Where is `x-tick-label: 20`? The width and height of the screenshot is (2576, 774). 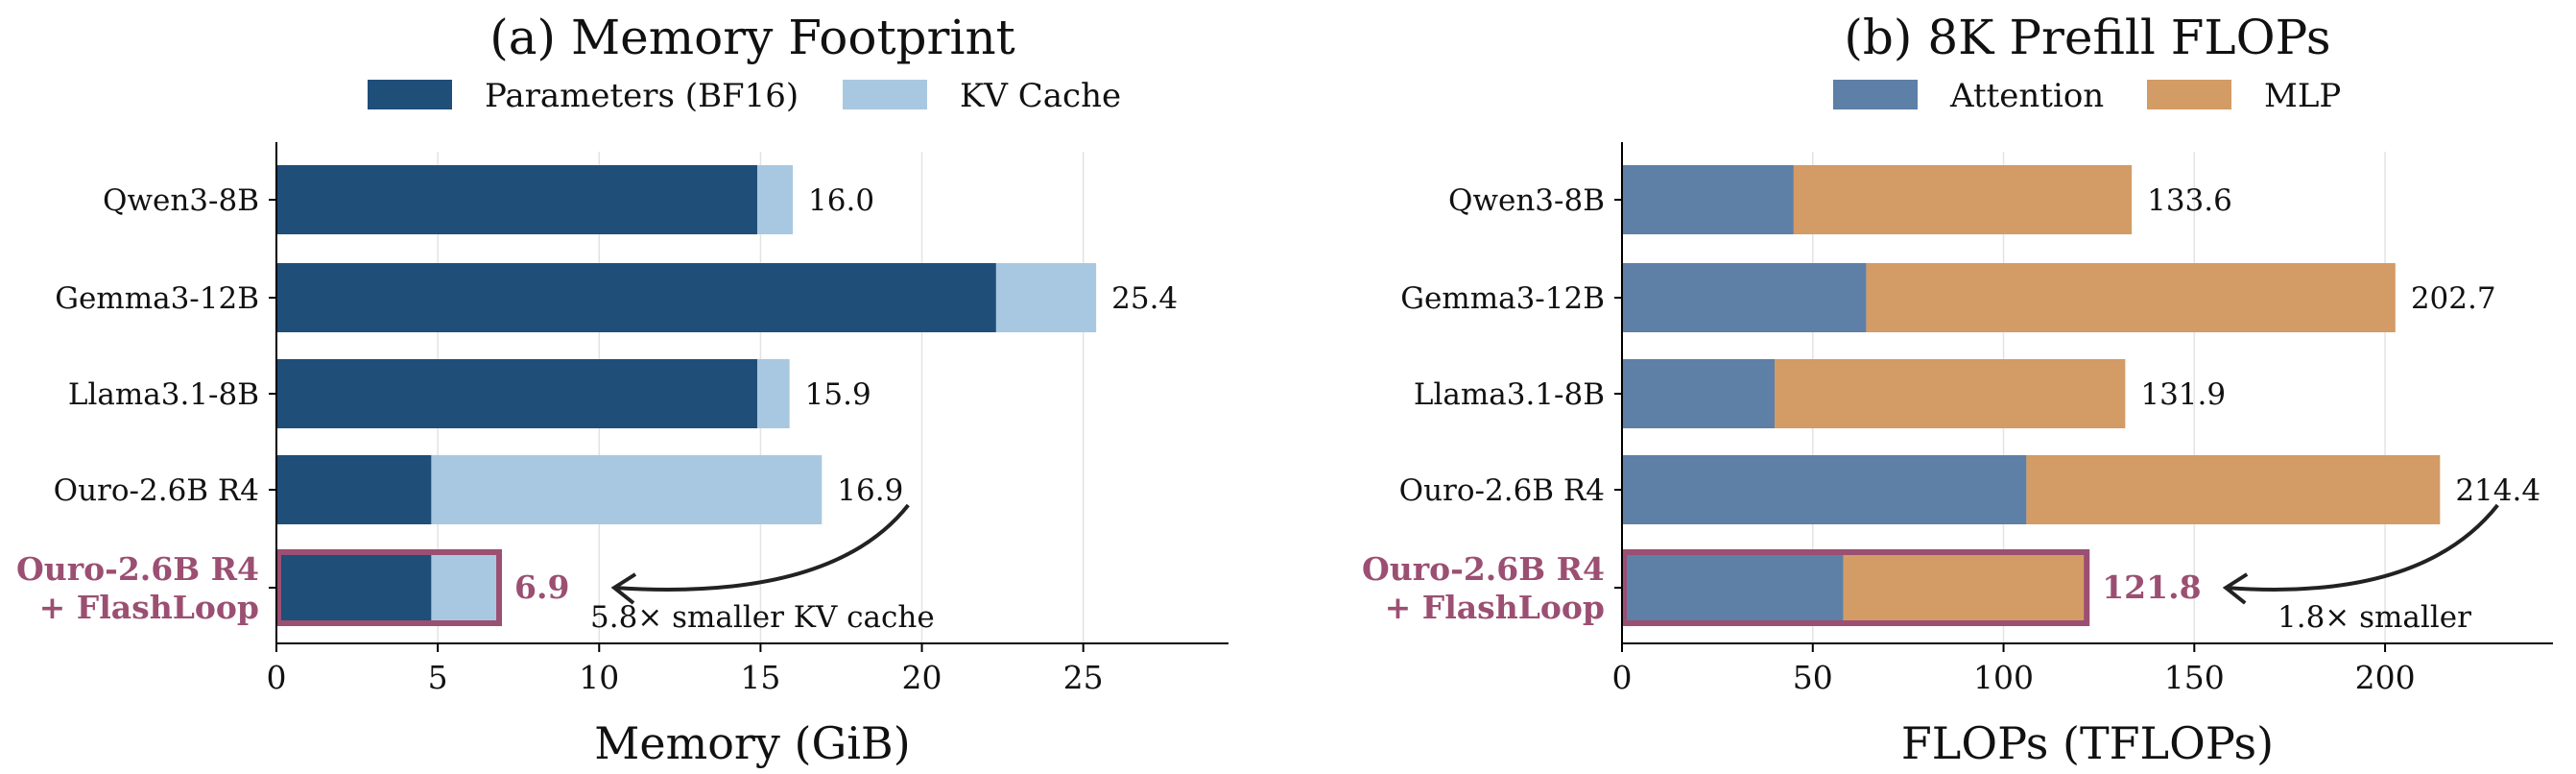
x-tick-label: 20 is located at coordinates (922, 677).